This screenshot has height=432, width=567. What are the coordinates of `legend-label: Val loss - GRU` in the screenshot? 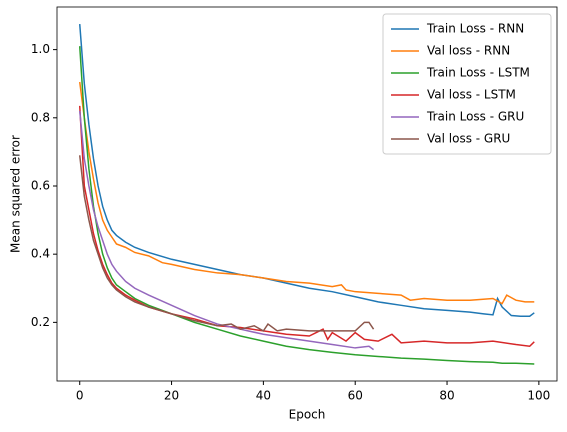 It's located at (468, 139).